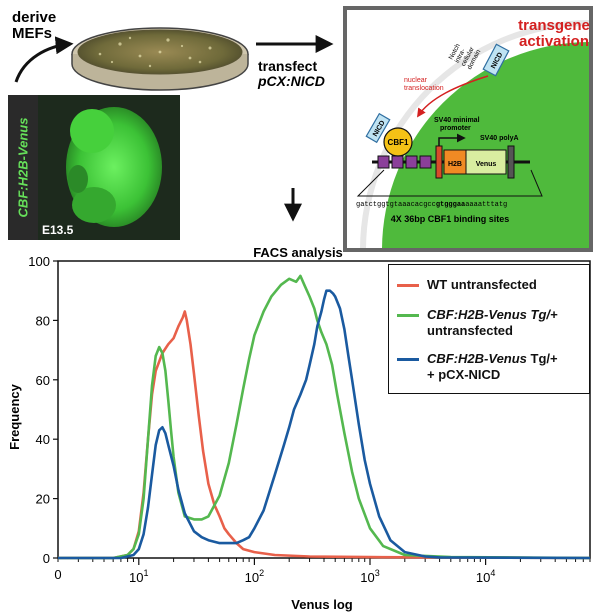  I want to click on legend-label-3: CBF:H2B-Venus Tg/+ + pCX-NICD, so click(492, 366).